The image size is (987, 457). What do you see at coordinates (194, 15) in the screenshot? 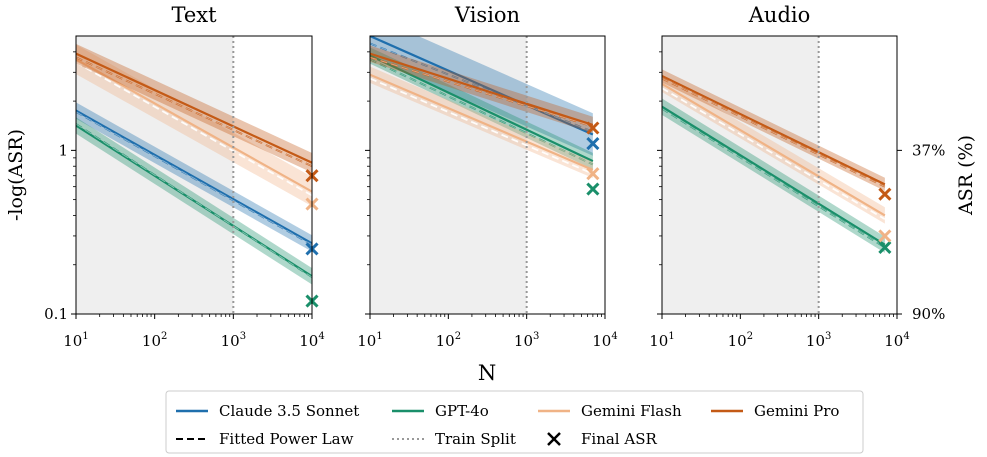
I see `panel-title: Text` at bounding box center [194, 15].